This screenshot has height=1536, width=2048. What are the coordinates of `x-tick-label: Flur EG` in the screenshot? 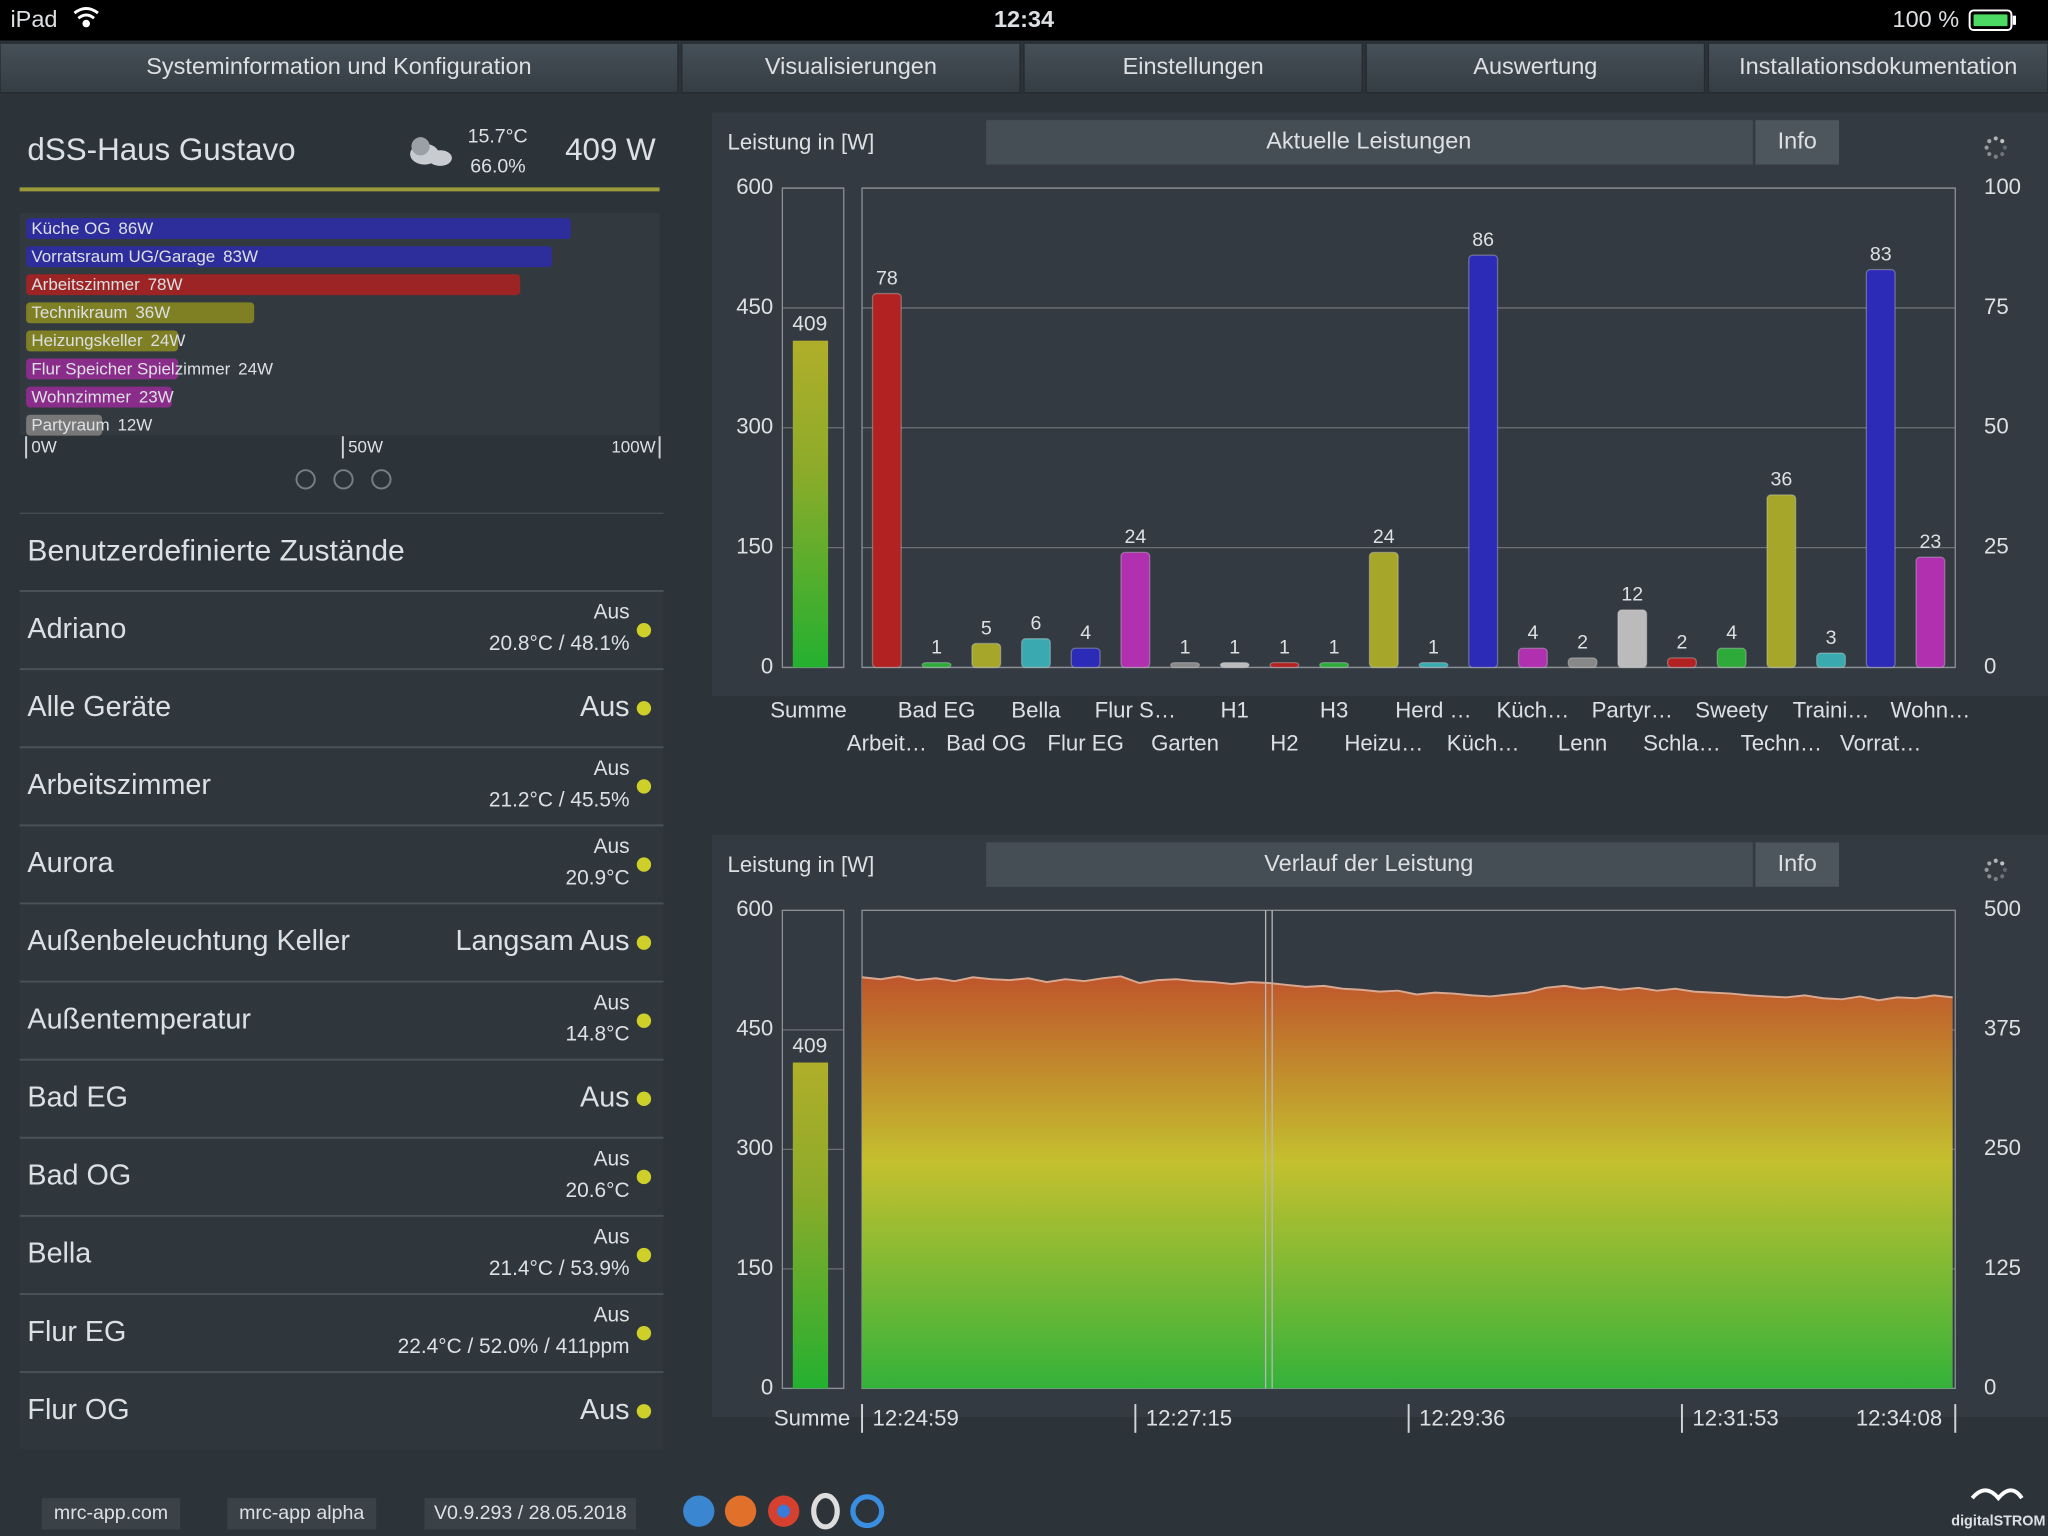 It's located at (1085, 742).